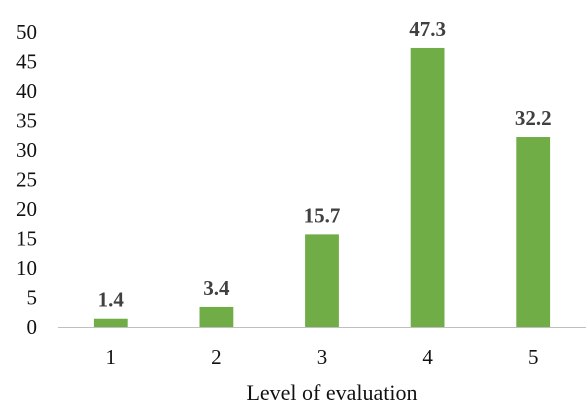 Image resolution: width=588 pixels, height=410 pixels. What do you see at coordinates (533, 118) in the screenshot?
I see `data-label: 32.2` at bounding box center [533, 118].